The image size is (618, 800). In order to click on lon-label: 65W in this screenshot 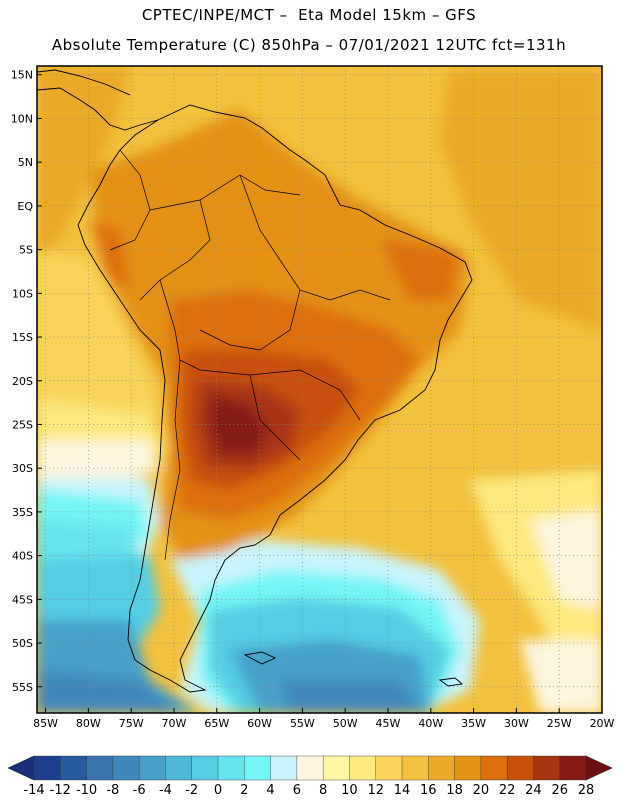, I will do `click(216, 723)`.